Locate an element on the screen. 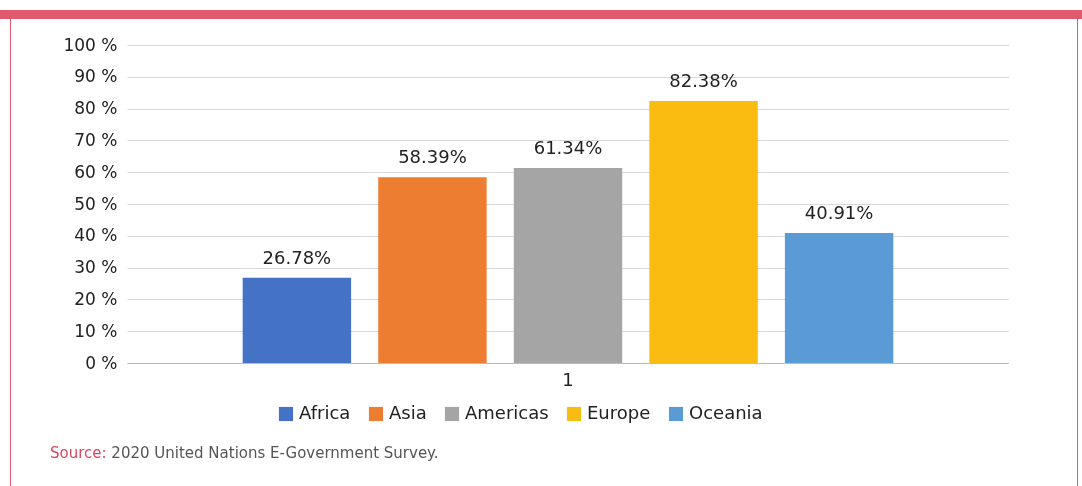  y-tick-label: 10 % is located at coordinates (96, 330).